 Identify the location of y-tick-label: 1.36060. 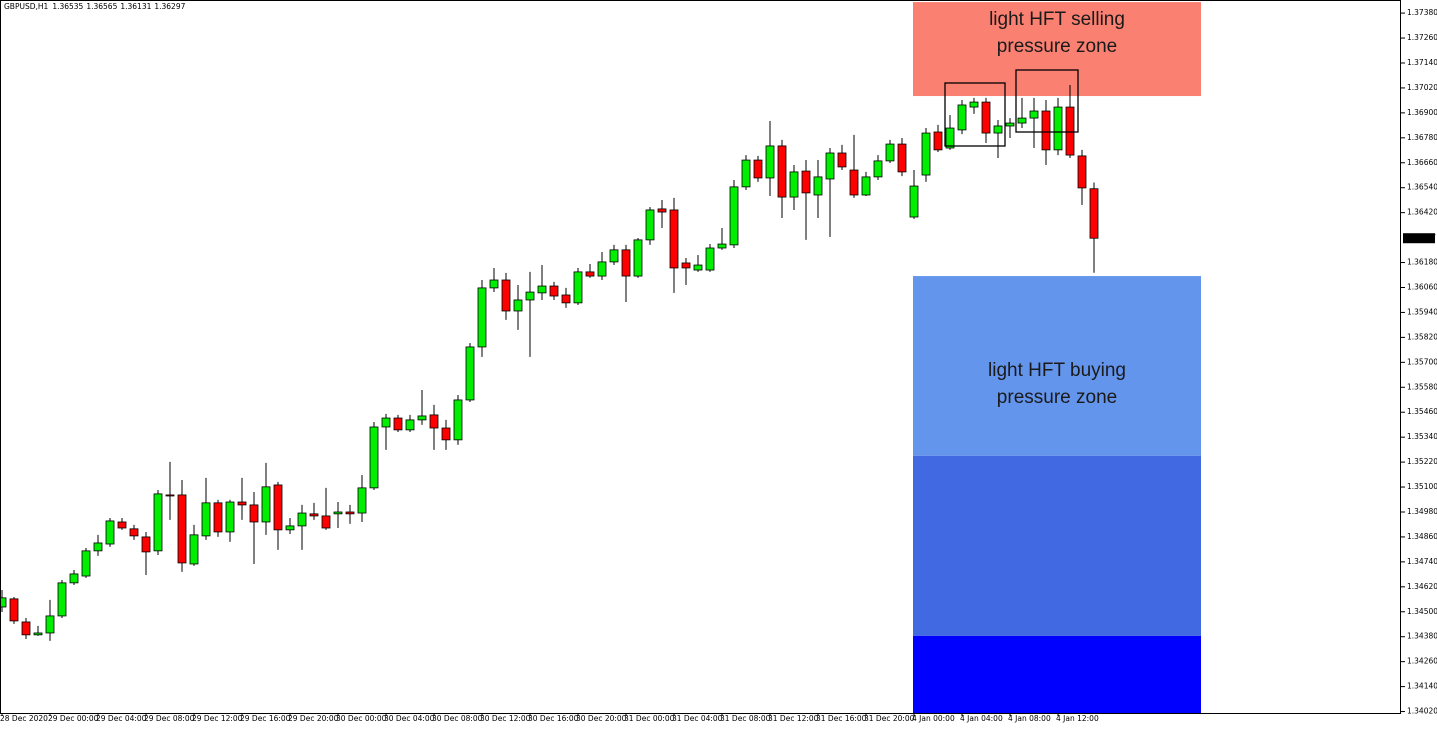
(1422, 286).